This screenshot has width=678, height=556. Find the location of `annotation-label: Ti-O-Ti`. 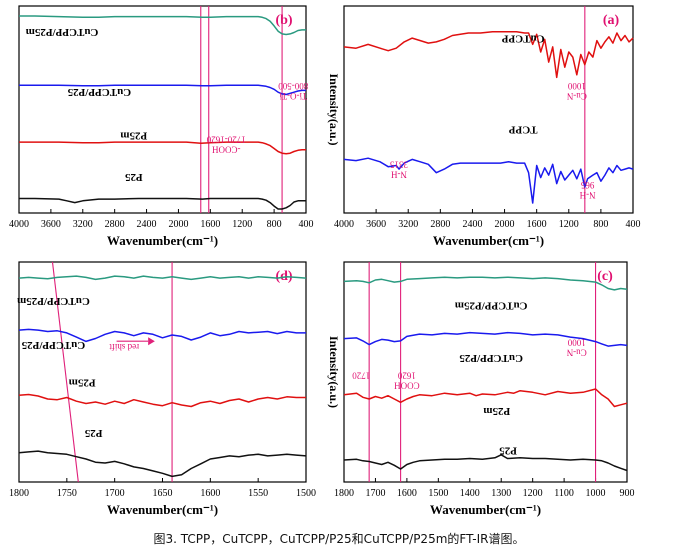

annotation-label: Ti-O-Ti is located at coordinates (293, 96).